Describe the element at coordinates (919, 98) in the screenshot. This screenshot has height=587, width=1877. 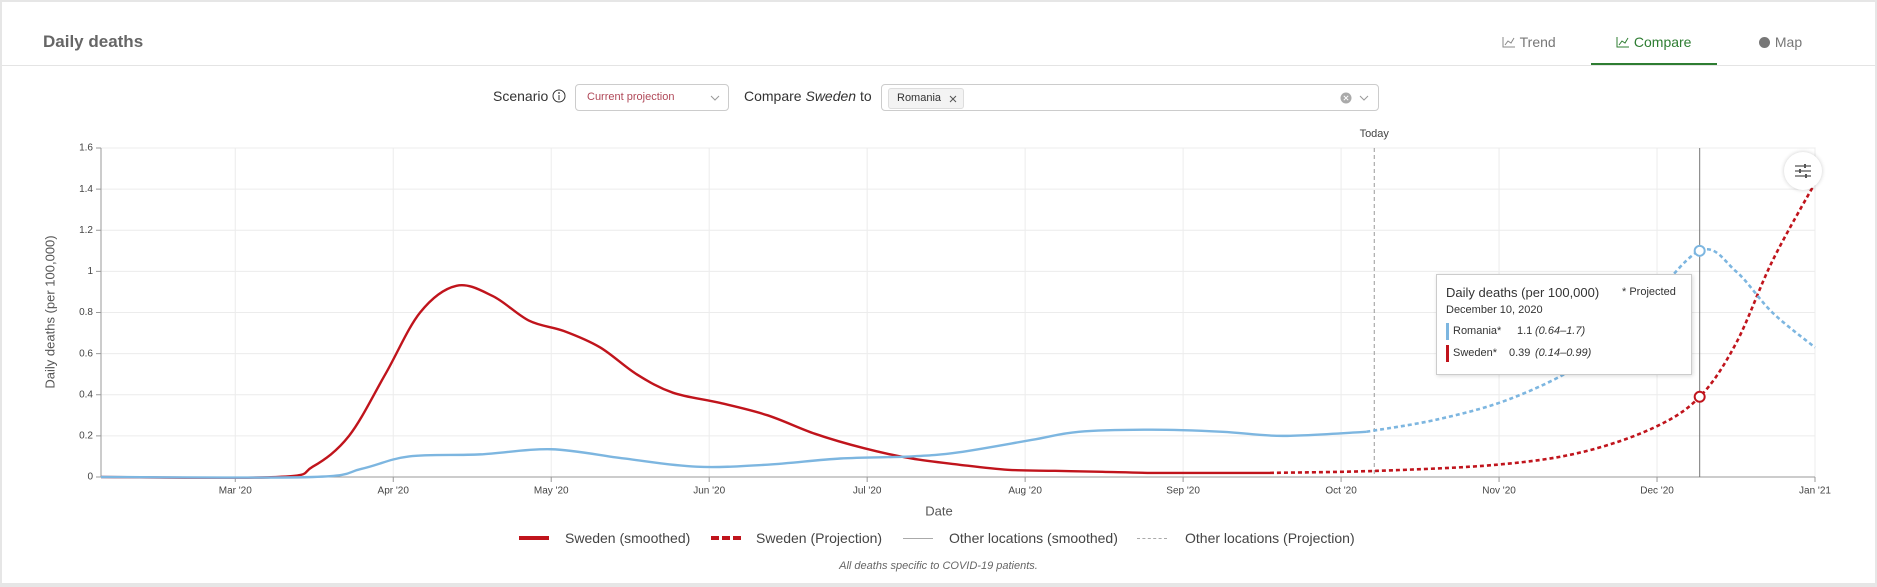
I see `tag-label: Romania` at that location.